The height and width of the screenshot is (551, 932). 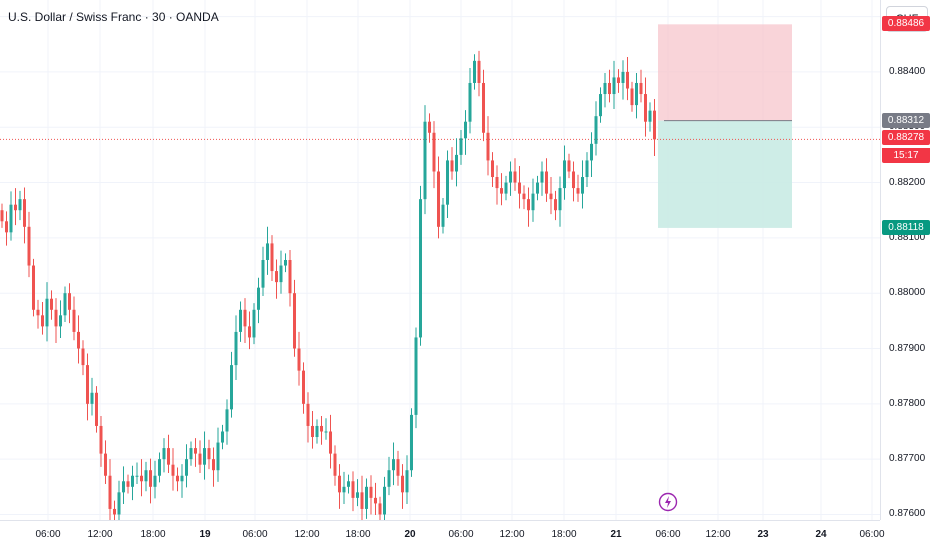 I want to click on stop-loss-price-badge: 0.88486, so click(x=906, y=24).